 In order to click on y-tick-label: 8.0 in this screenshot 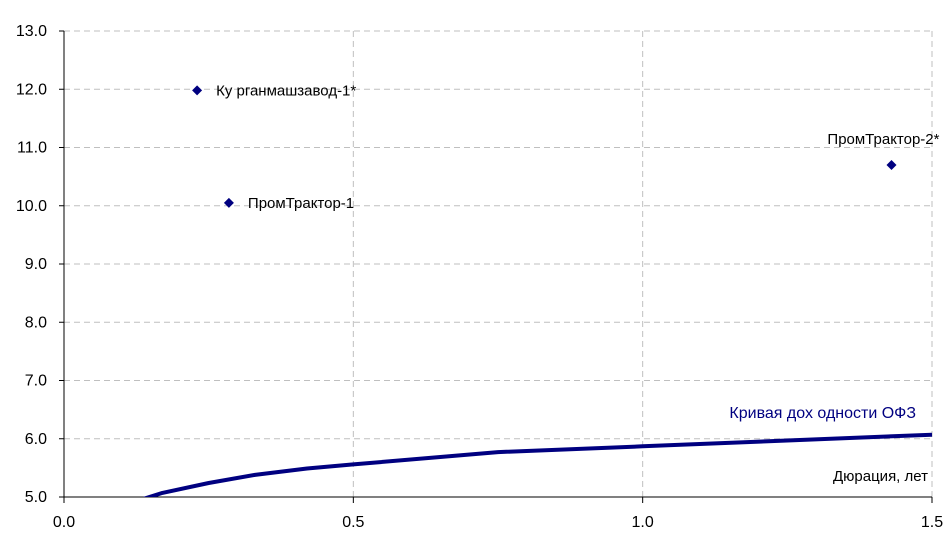, I will do `click(36, 322)`.